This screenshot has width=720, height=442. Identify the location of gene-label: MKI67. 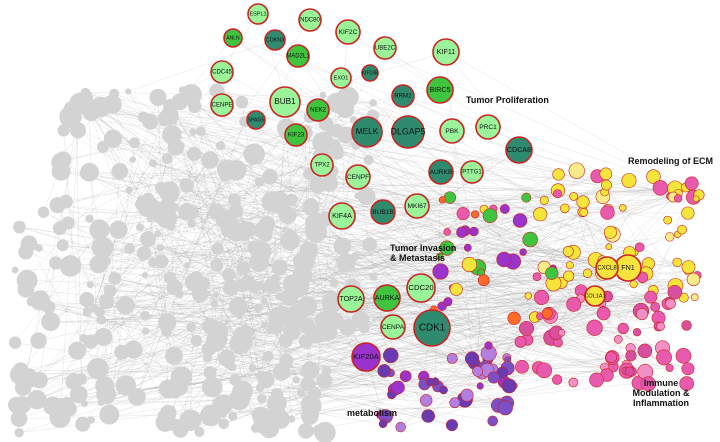
(416, 206).